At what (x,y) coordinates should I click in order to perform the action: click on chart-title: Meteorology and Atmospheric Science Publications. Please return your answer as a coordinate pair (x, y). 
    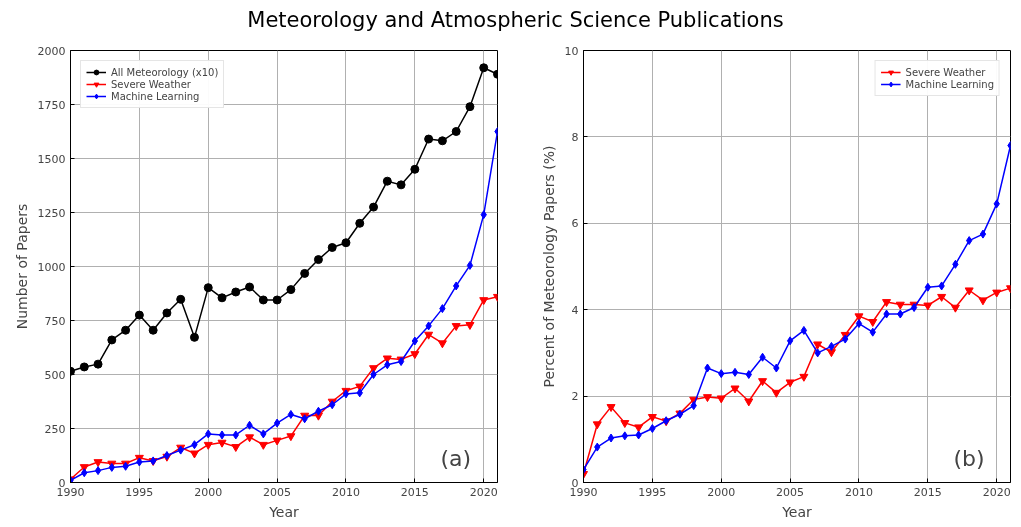
    Looking at the image, I should click on (515, 20).